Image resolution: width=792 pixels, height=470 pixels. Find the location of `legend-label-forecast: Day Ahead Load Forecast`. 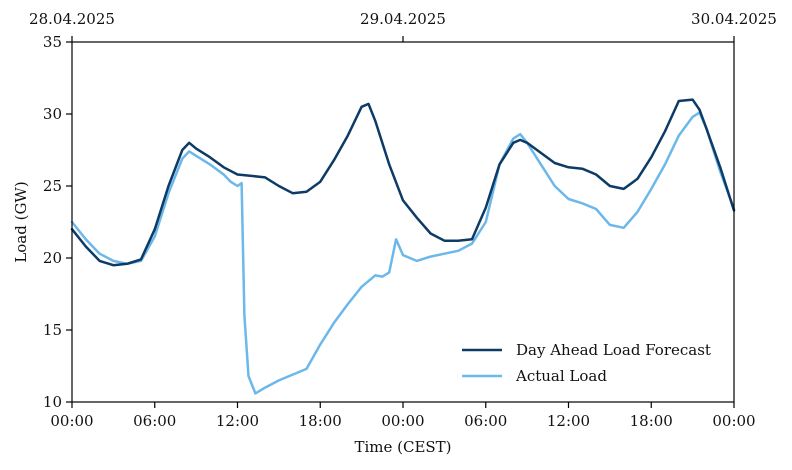

legend-label-forecast: Day Ahead Load Forecast is located at coordinates (613, 350).